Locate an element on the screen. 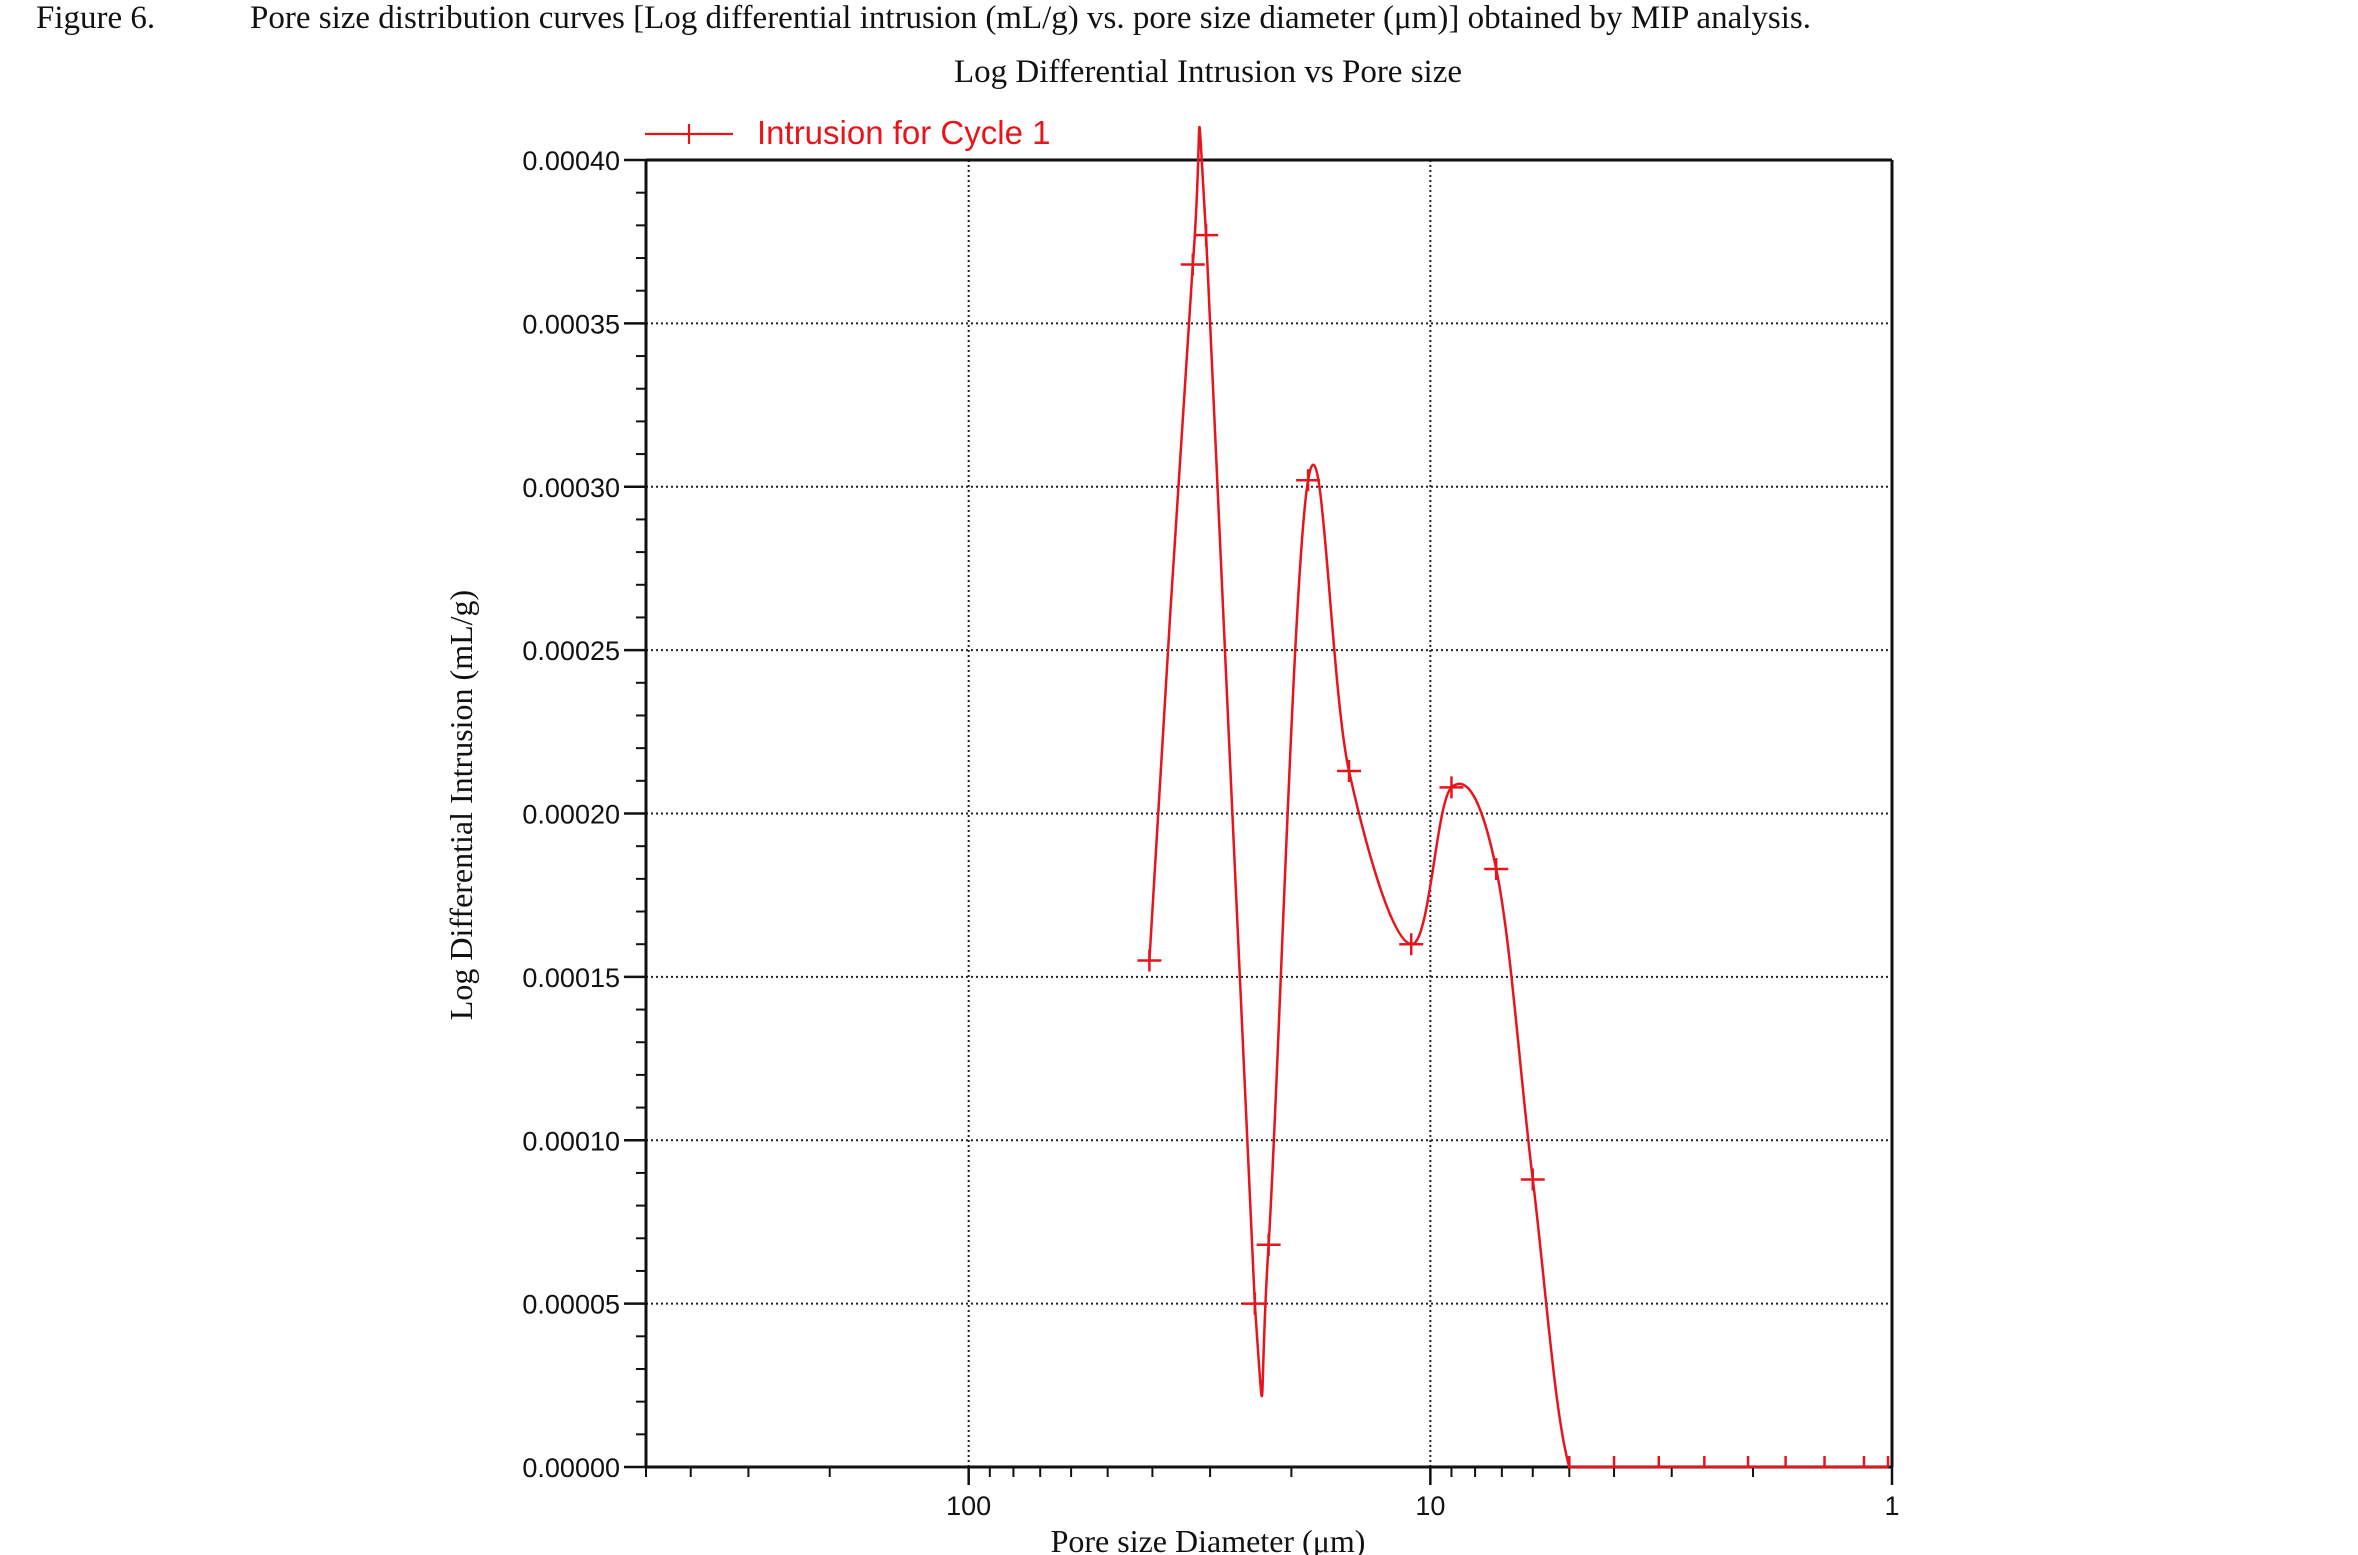  x-tick-label: 1 is located at coordinates (1891, 1506).